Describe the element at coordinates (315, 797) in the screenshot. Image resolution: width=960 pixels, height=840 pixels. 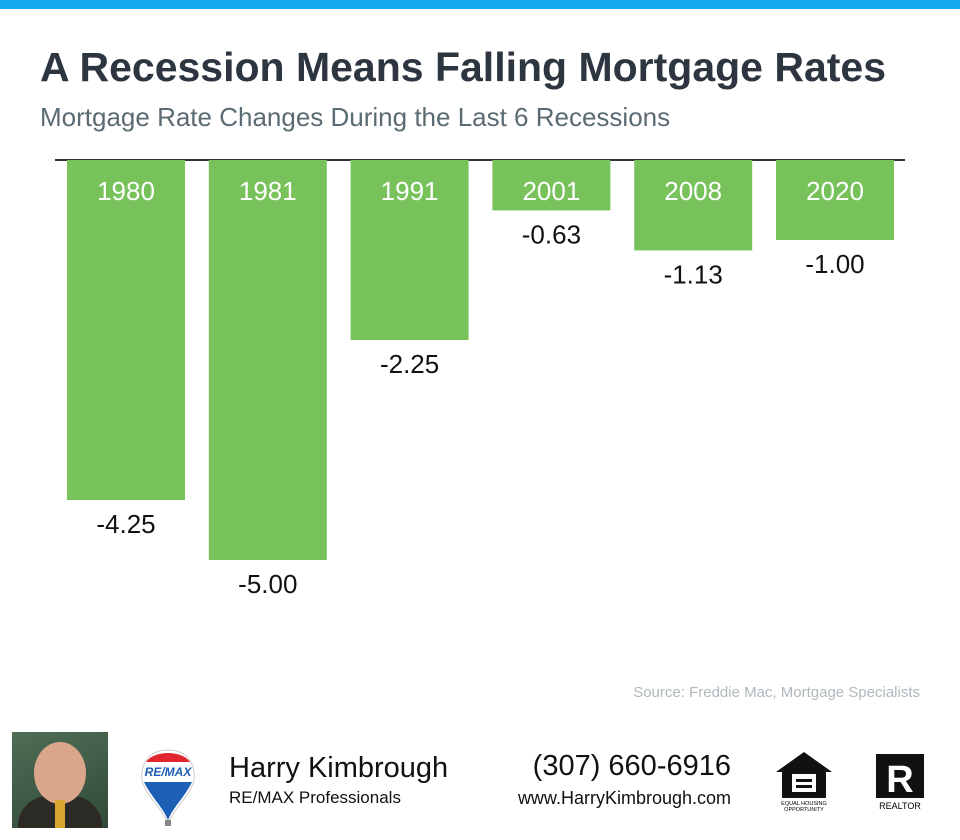
I see `agent-company: RE/MAX Professionals` at that location.